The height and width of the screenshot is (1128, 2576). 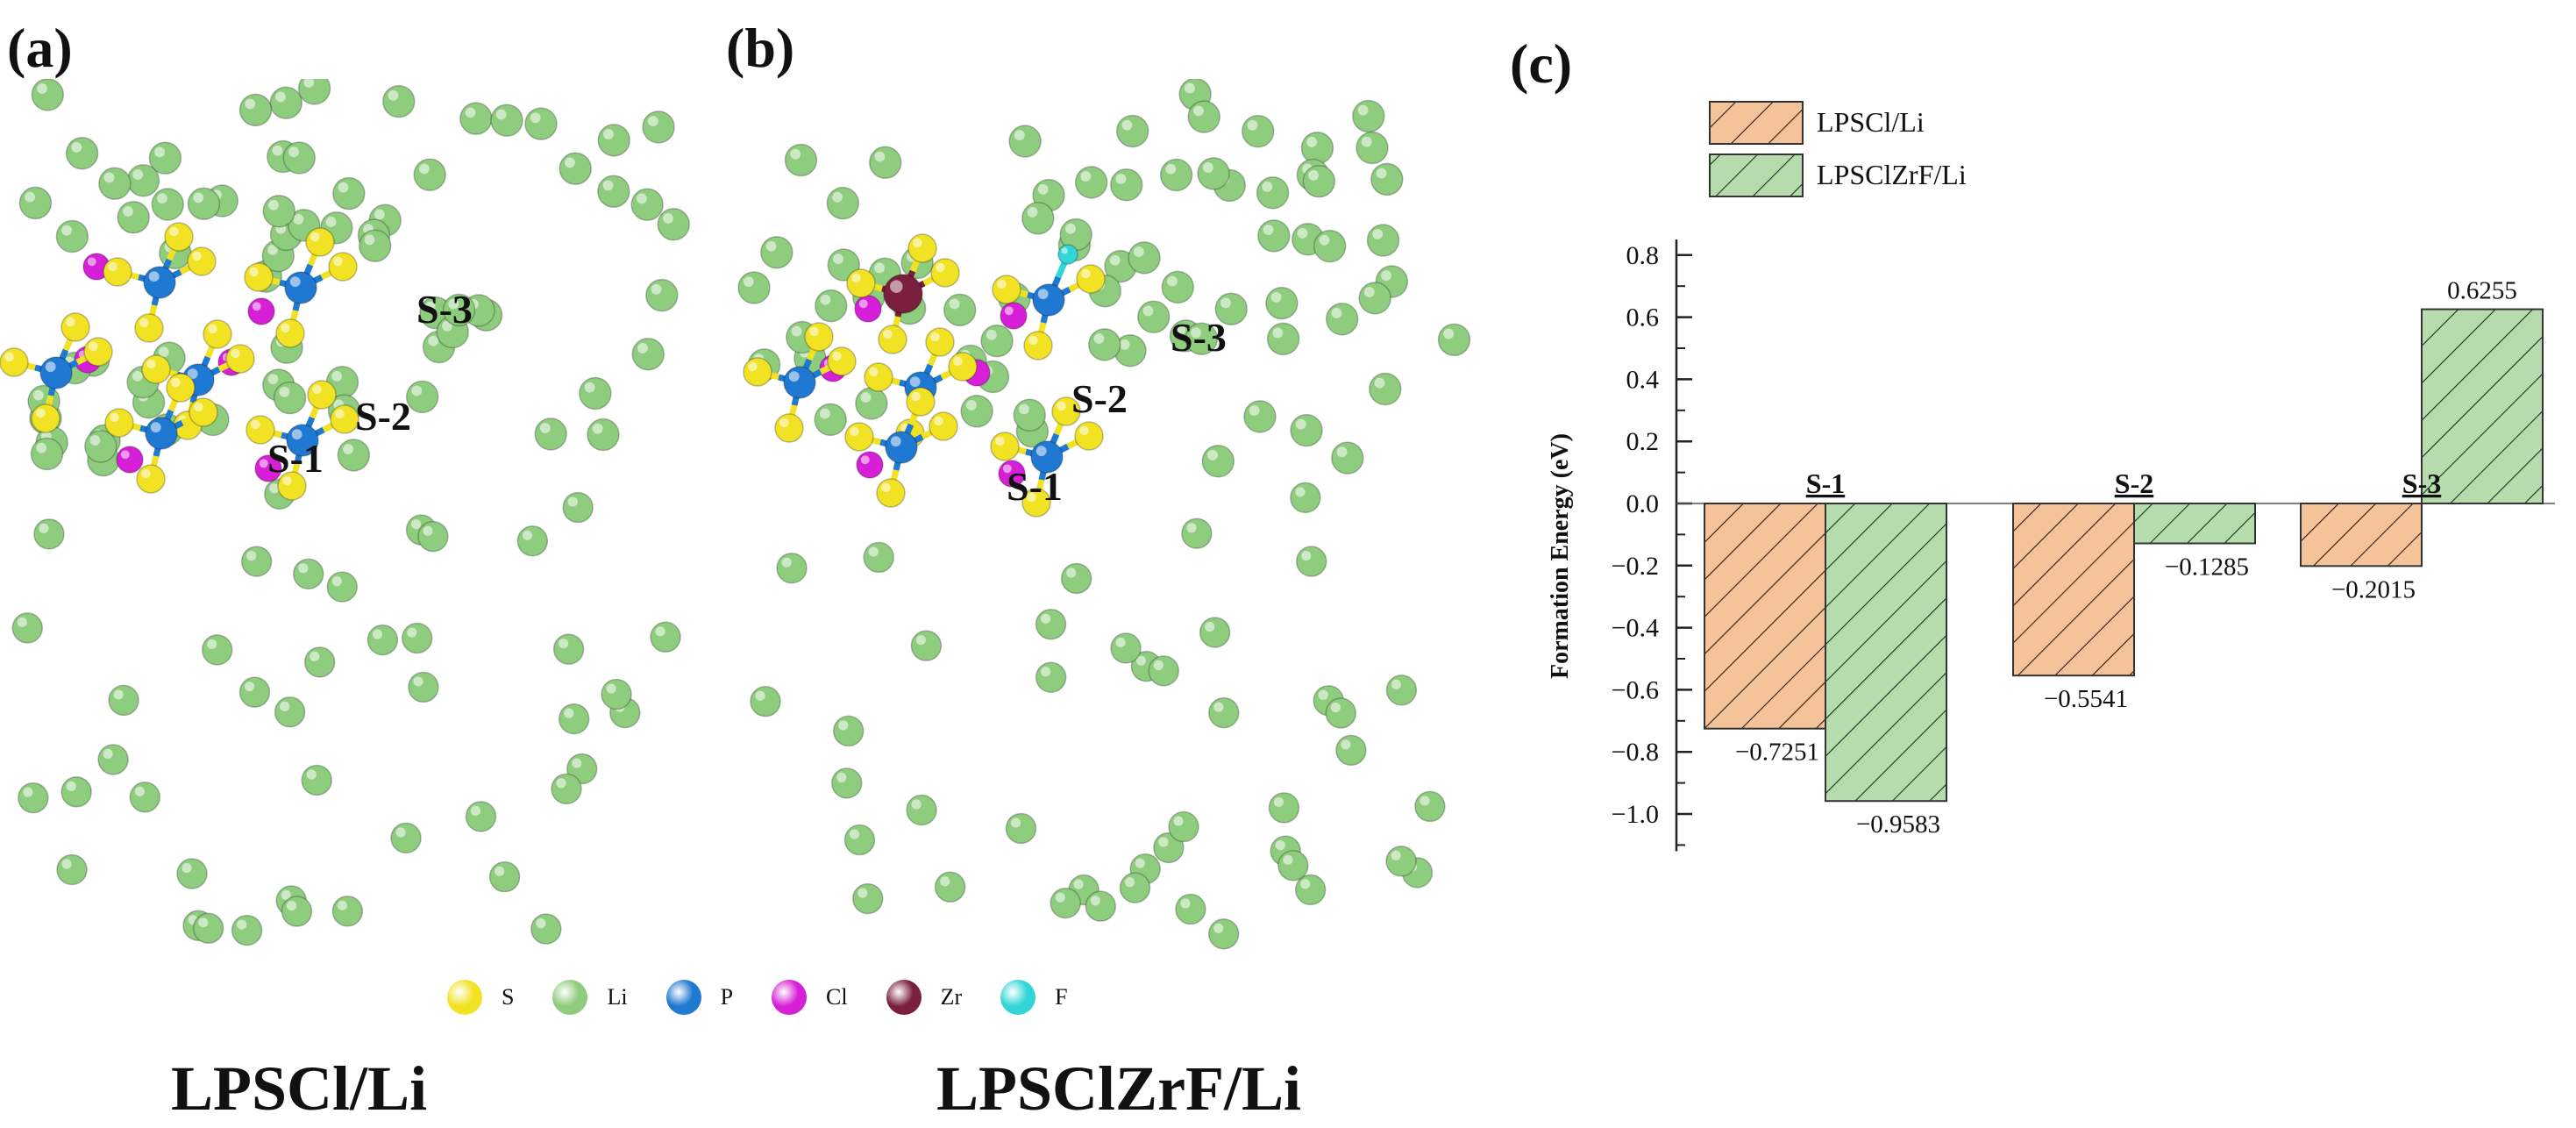 What do you see at coordinates (299, 1088) in the screenshot?
I see `caption-a: LPSCl/Li` at bounding box center [299, 1088].